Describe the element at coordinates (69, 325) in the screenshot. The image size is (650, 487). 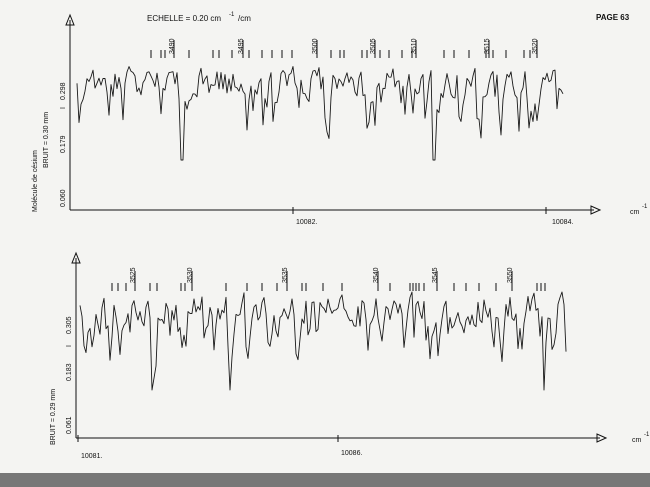
I see `panel-2-ytick-label: 0.305` at that location.